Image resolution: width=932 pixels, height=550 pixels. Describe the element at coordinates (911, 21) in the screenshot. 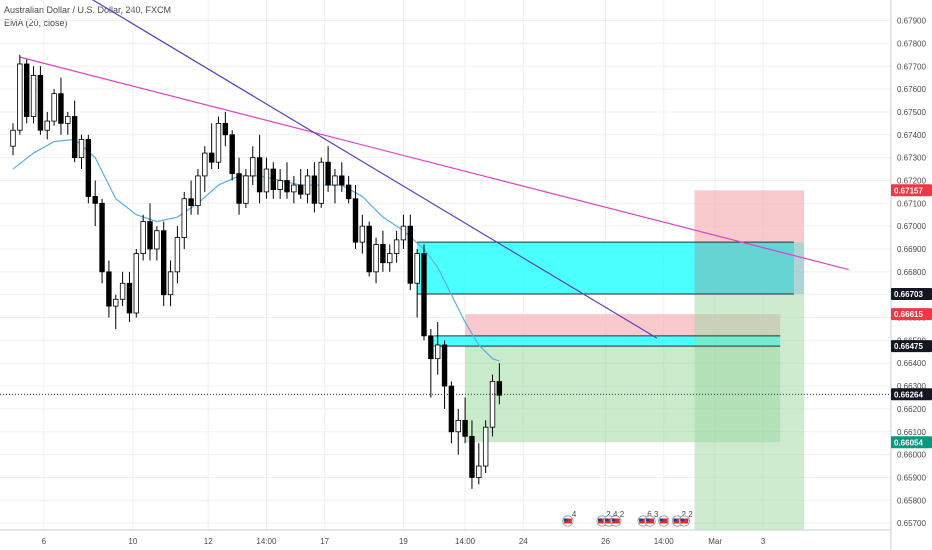

I see `price-tick-label: 0.67900` at that location.